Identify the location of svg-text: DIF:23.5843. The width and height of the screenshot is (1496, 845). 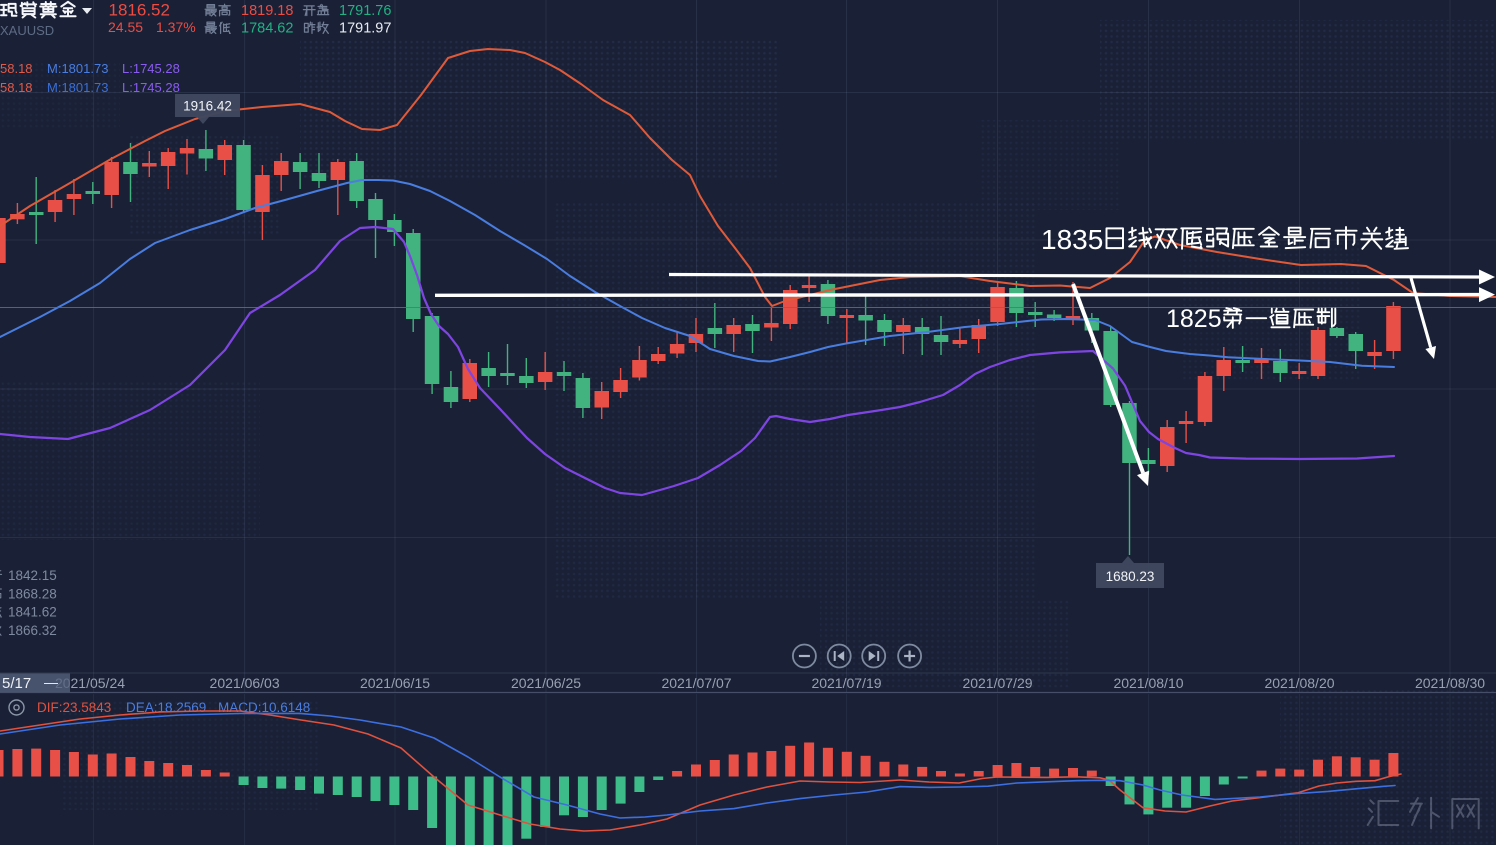
(74, 707).